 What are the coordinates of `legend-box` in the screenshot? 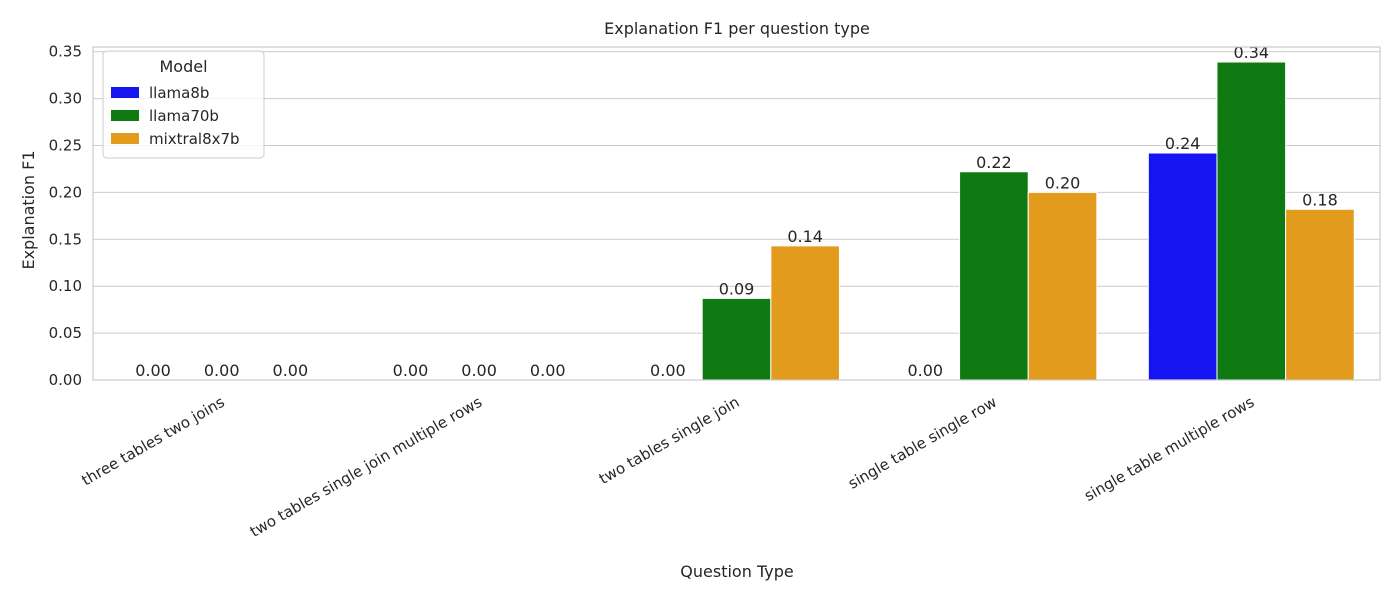 It's located at (183, 104).